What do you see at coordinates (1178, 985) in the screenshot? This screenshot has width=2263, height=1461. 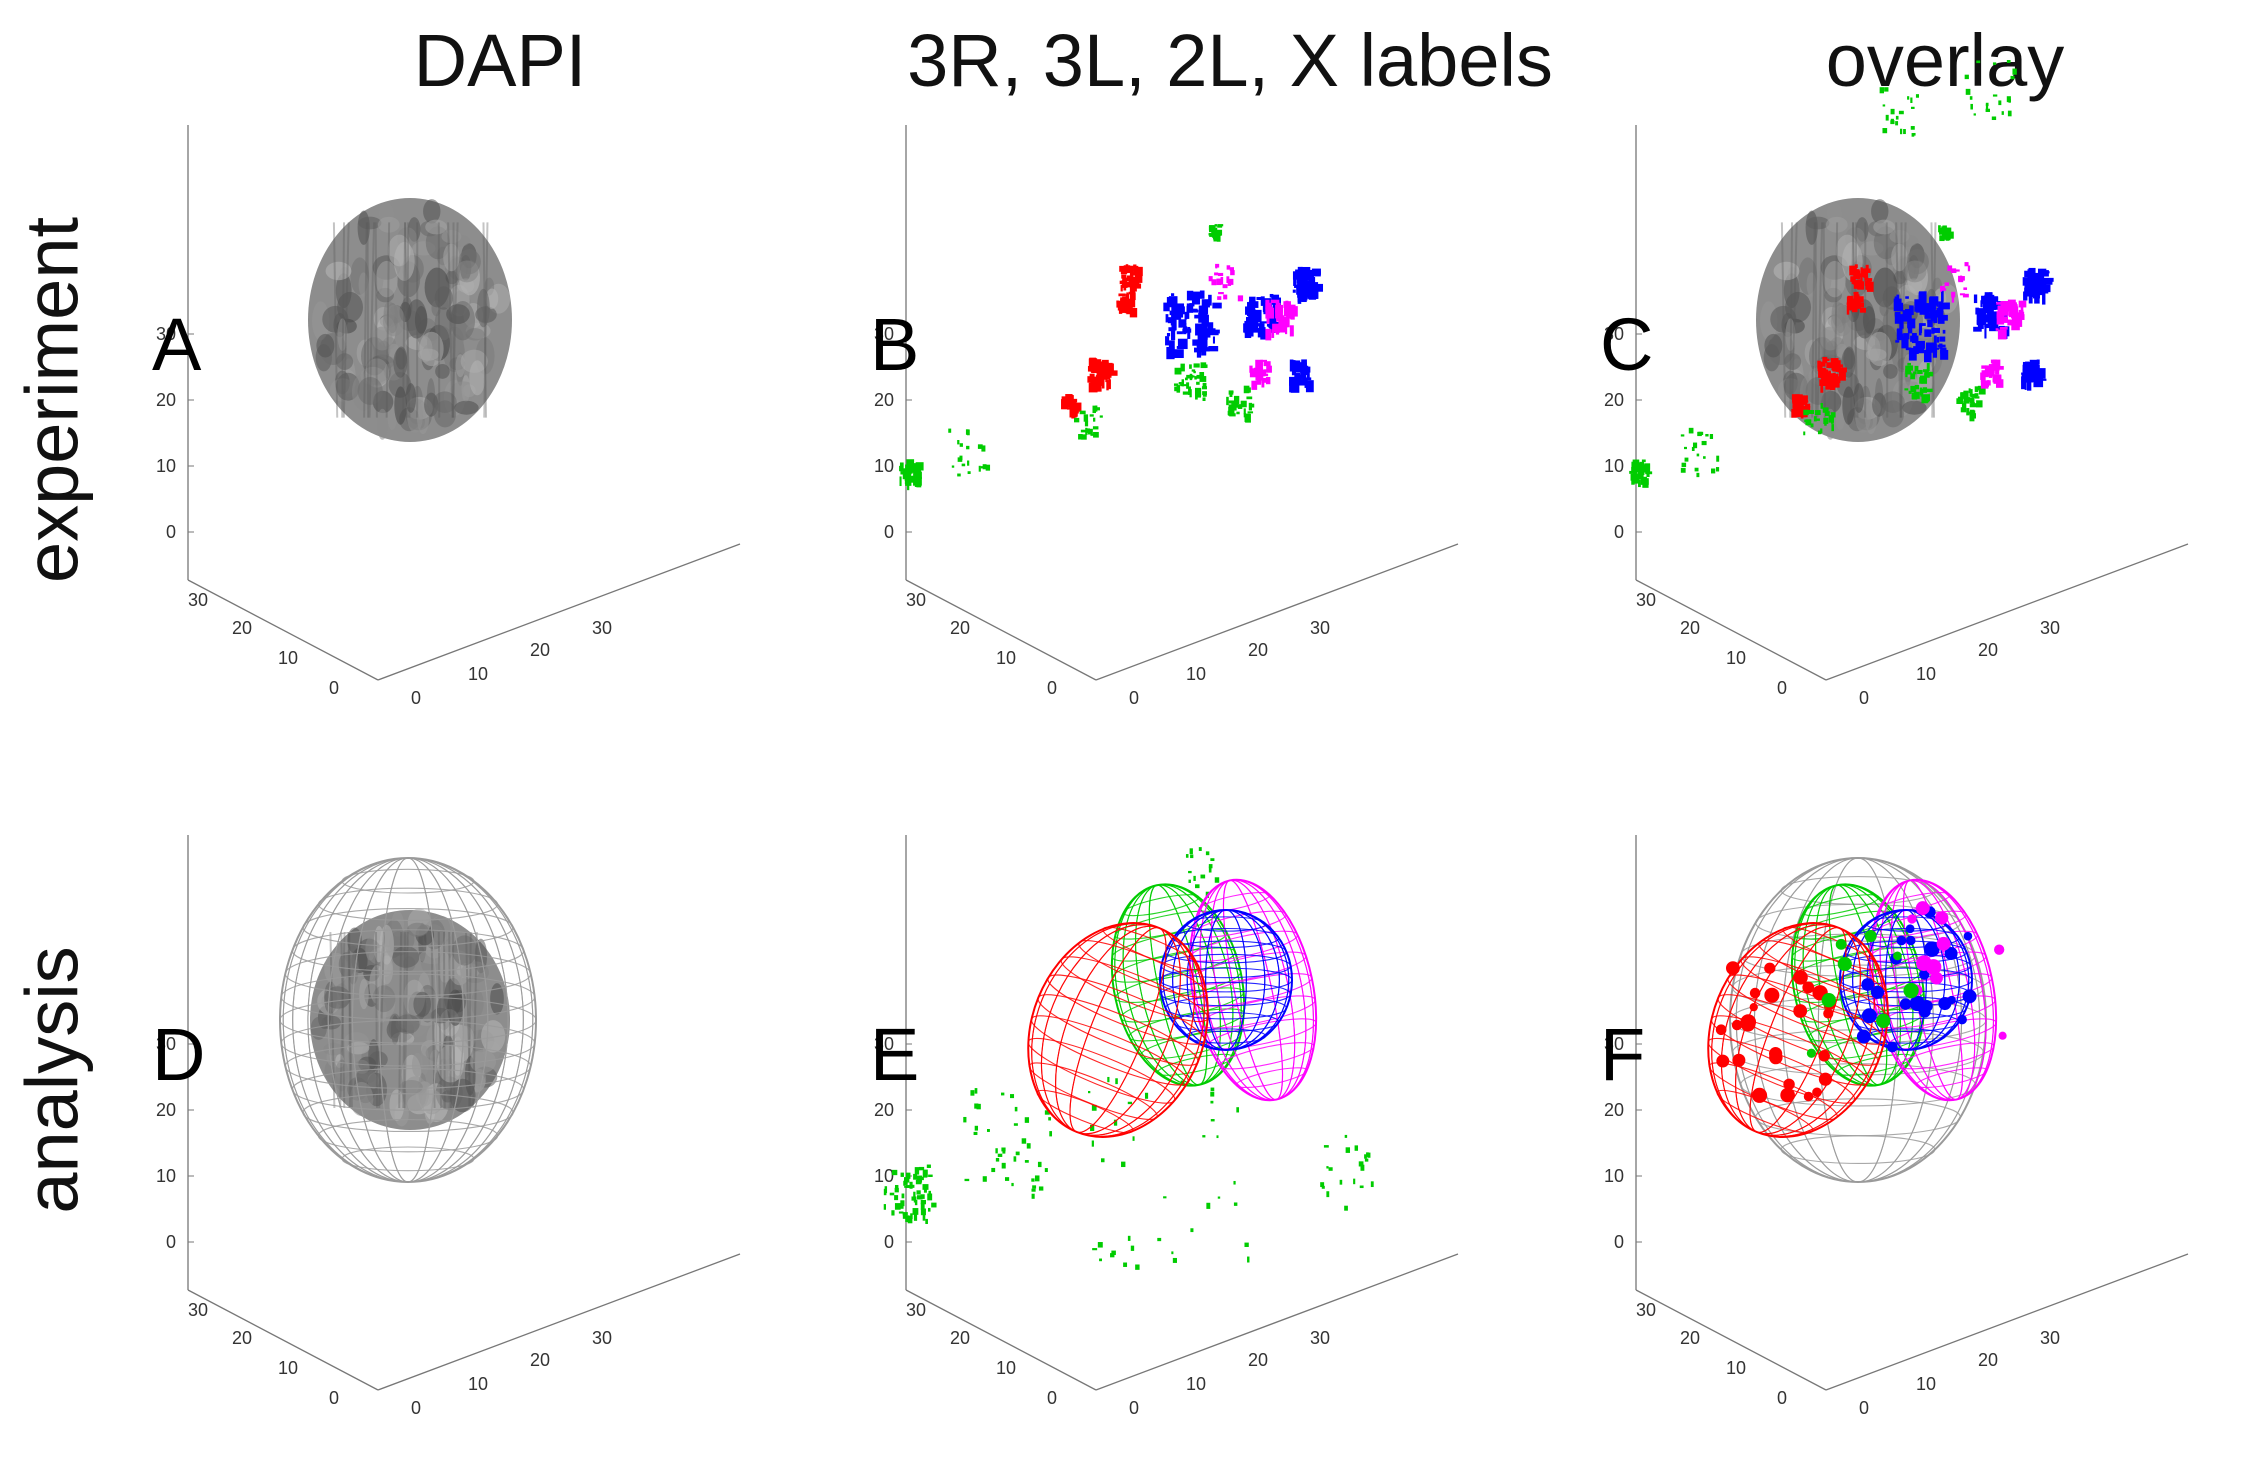 I see `ellipse-3L-outline` at bounding box center [1178, 985].